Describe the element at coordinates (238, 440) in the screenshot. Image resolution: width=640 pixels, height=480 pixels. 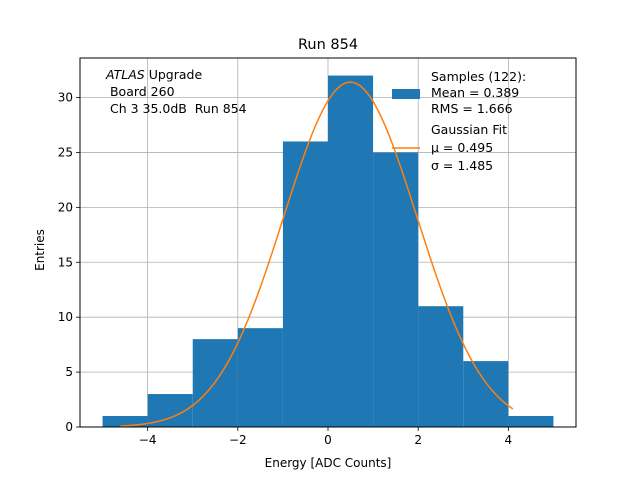
I see `x-tick-label: −2` at that location.